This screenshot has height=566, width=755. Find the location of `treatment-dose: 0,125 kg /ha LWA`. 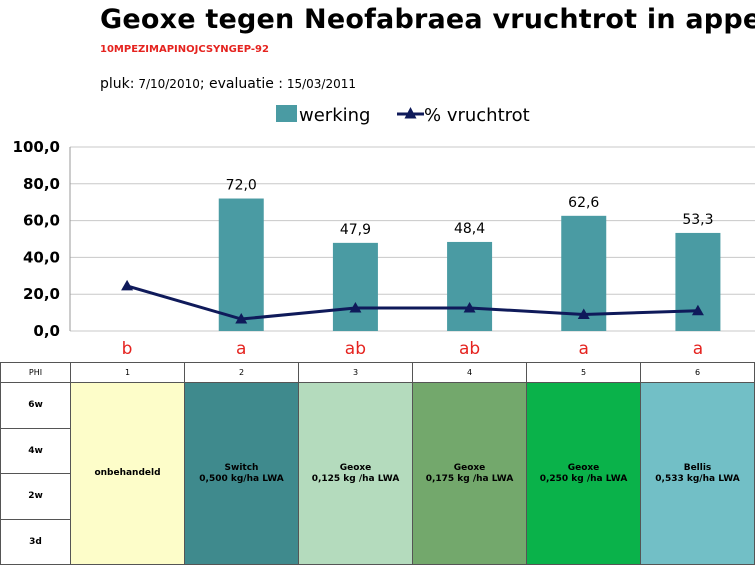

treatment-dose: 0,125 kg /ha LWA is located at coordinates (355, 478).